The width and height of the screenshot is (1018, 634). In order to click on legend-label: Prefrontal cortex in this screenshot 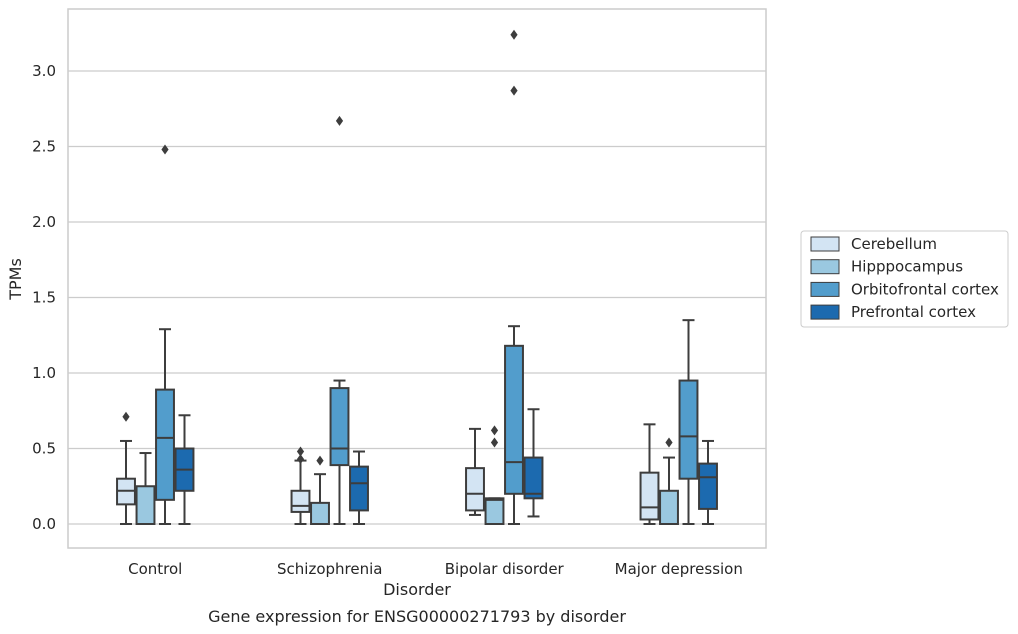, I will do `click(913, 312)`.